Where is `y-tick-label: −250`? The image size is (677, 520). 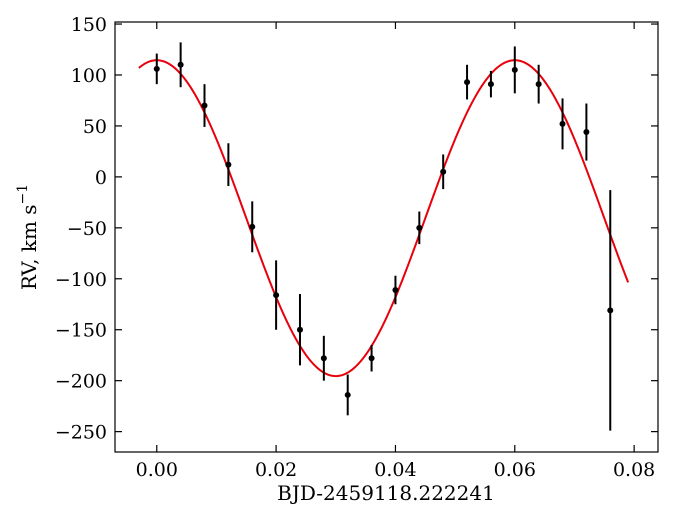
y-tick-label: −250 is located at coordinates (81, 433).